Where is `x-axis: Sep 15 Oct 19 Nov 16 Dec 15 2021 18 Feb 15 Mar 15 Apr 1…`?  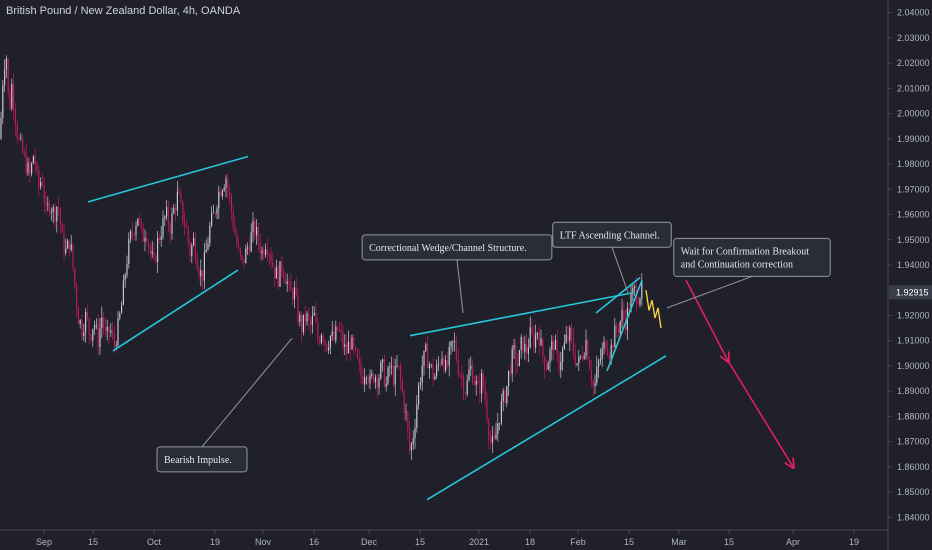 x-axis: Sep 15 Oct 19 Nov 16 Dec 15 2021 18 Feb 15 Mar 15 Apr 1… is located at coordinates (447, 538).